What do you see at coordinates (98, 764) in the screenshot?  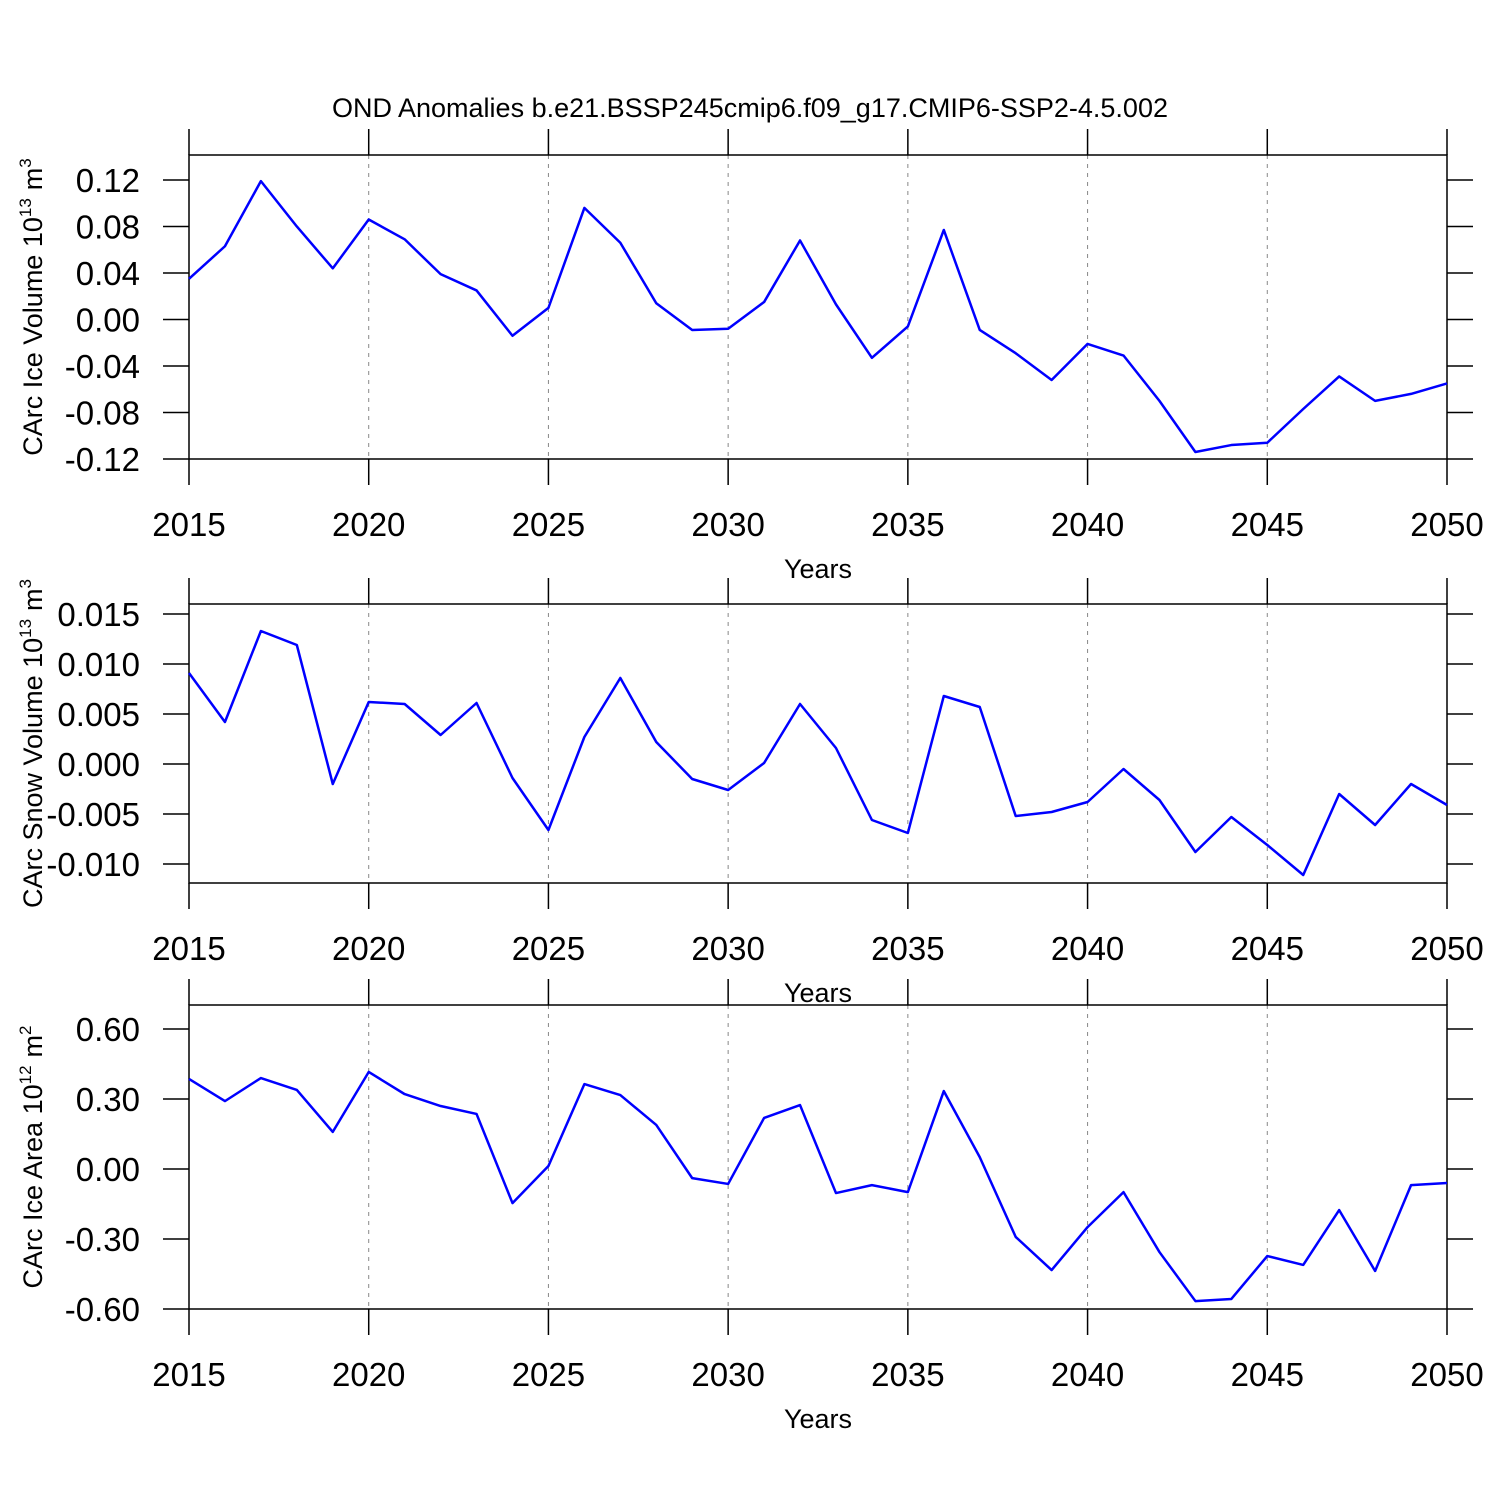 I see `y-tick-label: 0.000` at bounding box center [98, 764].